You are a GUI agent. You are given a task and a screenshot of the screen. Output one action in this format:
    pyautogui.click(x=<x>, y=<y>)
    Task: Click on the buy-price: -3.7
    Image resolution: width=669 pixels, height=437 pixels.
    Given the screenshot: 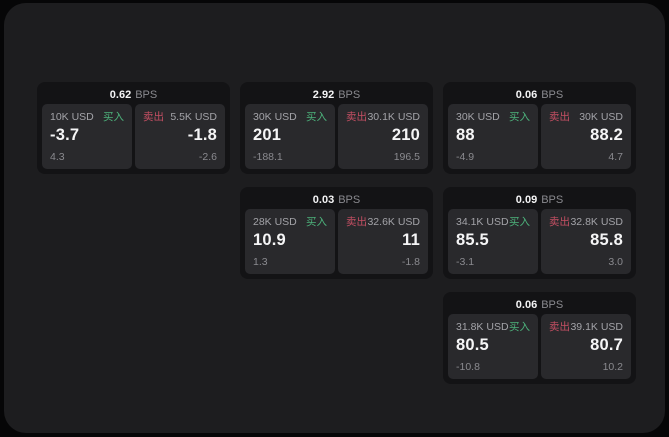 What is the action you would take?
    pyautogui.click(x=65, y=135)
    